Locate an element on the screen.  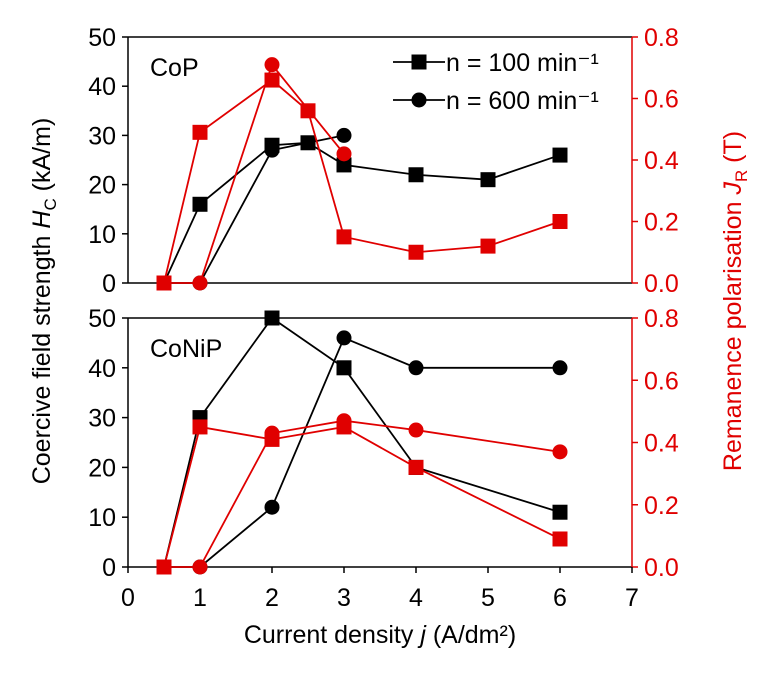
panel-label: CoP is located at coordinates (174, 68).